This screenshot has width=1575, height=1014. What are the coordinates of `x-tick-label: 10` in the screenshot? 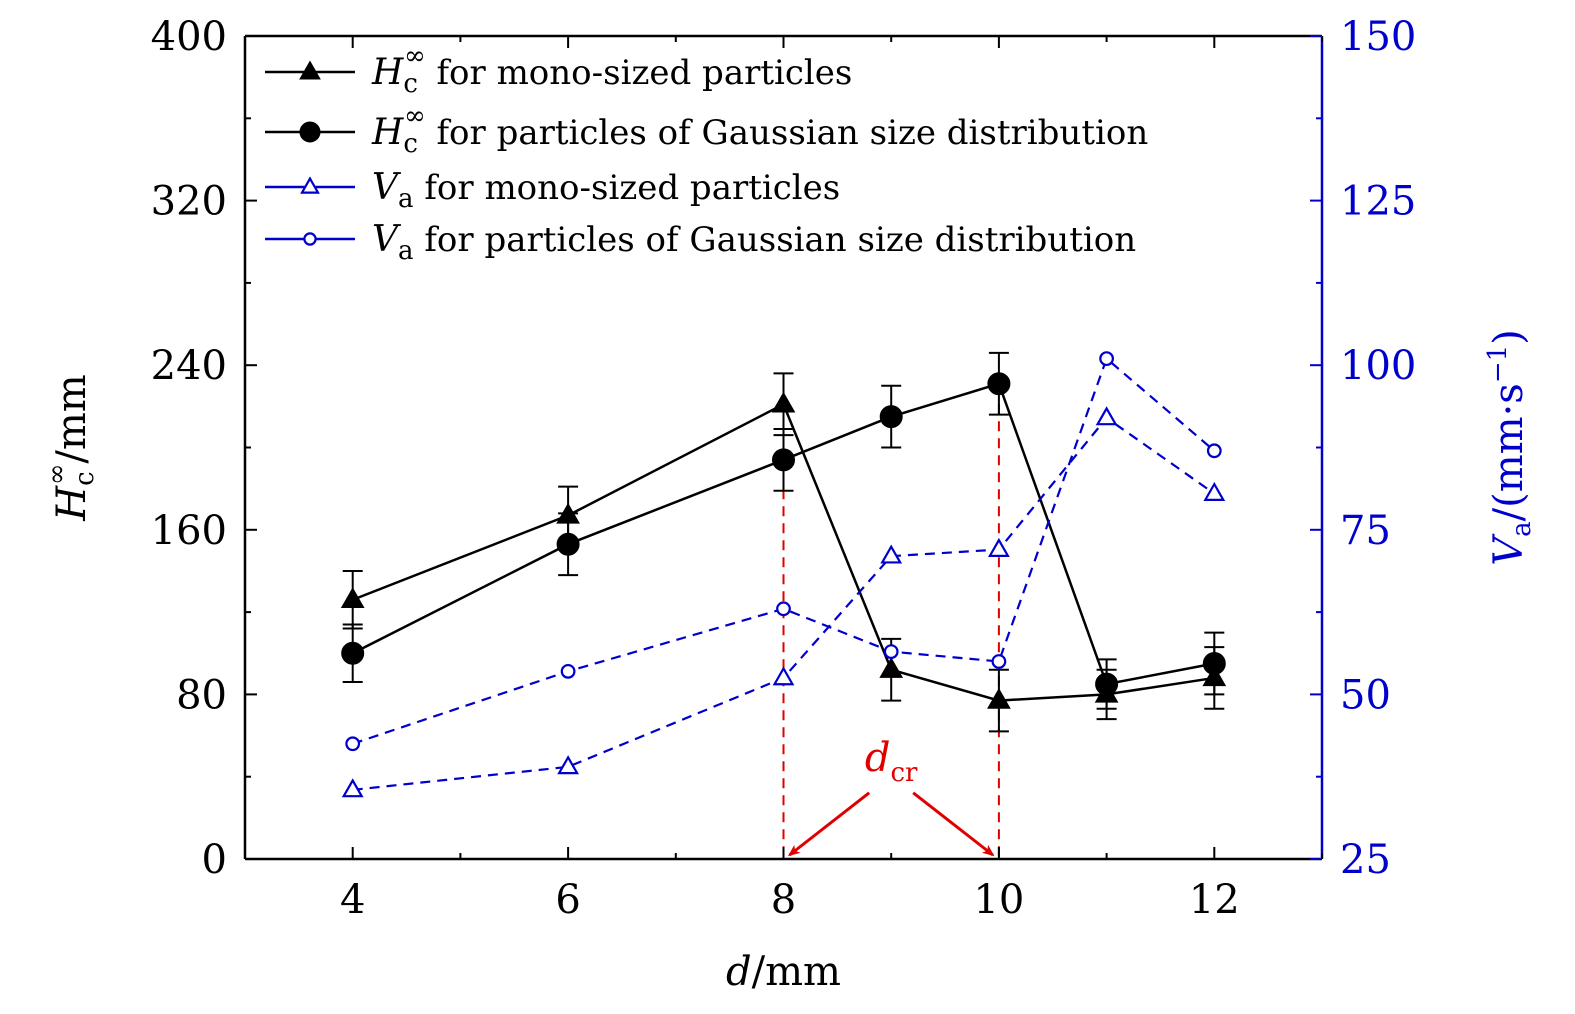 It's located at (998, 900).